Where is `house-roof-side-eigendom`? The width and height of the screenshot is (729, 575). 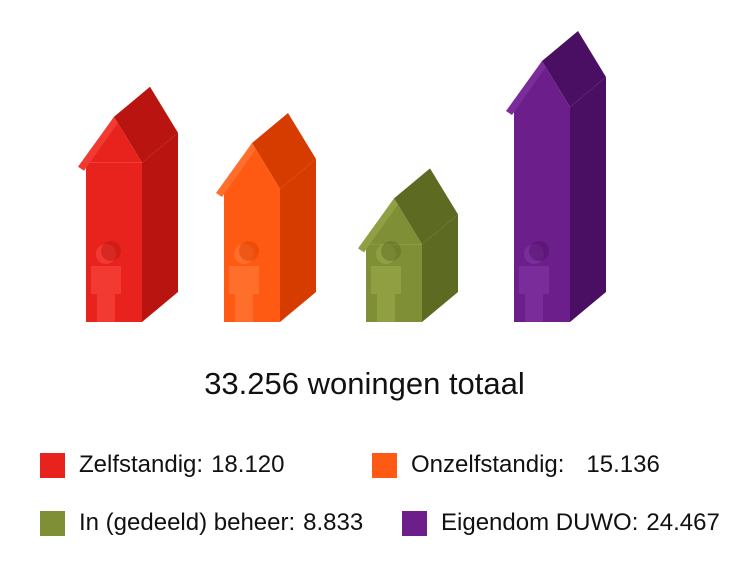 house-roof-side-eigendom is located at coordinates (574, 69).